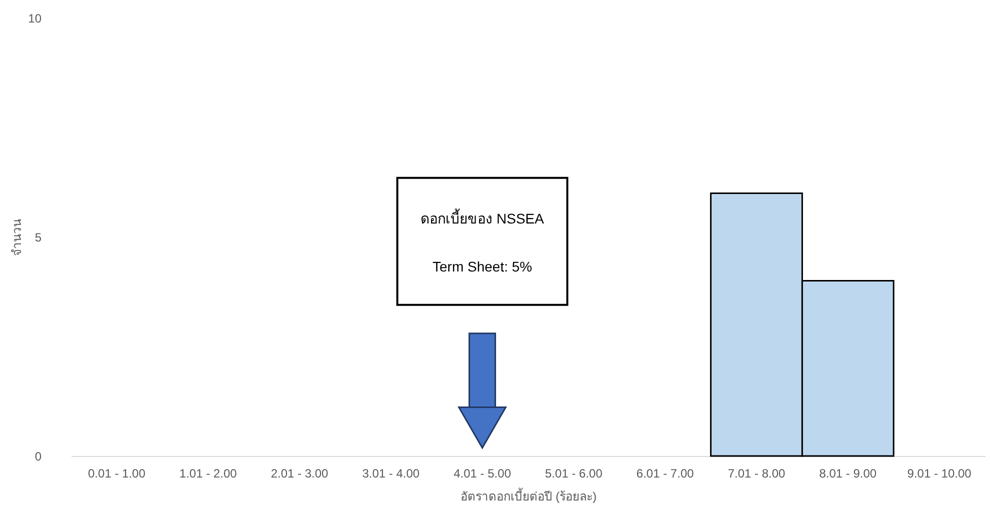  What do you see at coordinates (939, 473) in the screenshot?
I see `x-tick-label: 9.01 - 10.00` at bounding box center [939, 473].